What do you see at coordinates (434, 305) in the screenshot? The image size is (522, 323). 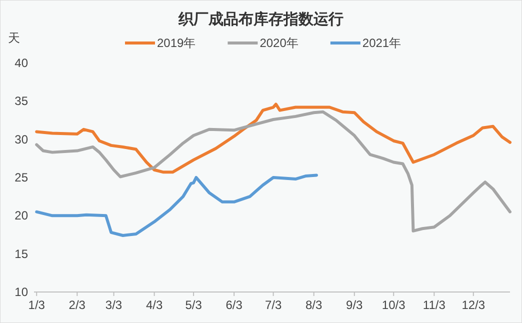 I see `x-tick-label: 11/3` at bounding box center [434, 305].